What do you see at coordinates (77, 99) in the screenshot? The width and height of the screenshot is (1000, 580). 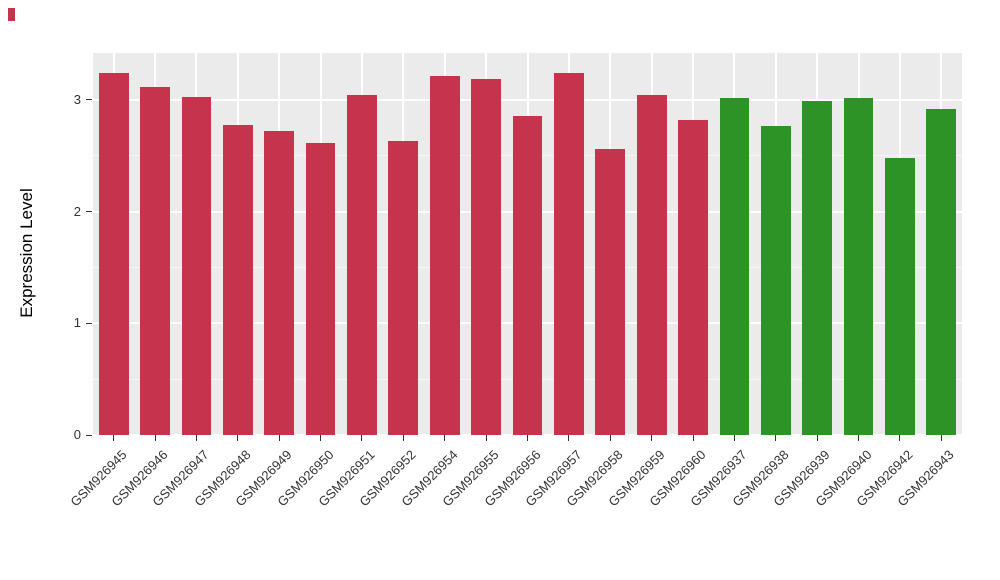 I see `y-tick-label: 3` at bounding box center [77, 99].